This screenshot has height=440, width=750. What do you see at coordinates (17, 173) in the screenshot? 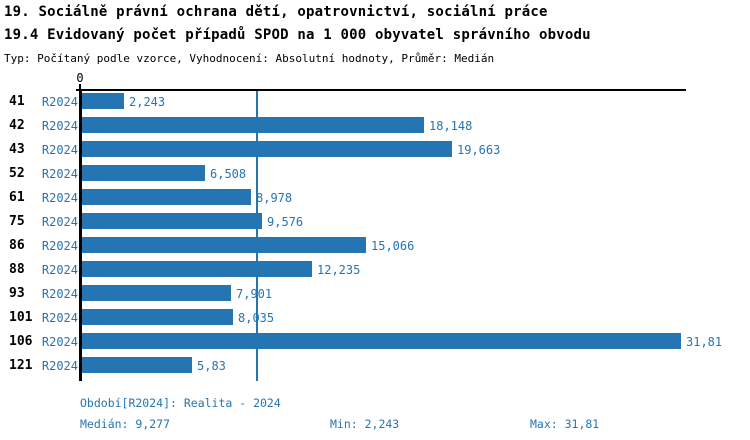
I see `category-label: 52` at bounding box center [17, 173].